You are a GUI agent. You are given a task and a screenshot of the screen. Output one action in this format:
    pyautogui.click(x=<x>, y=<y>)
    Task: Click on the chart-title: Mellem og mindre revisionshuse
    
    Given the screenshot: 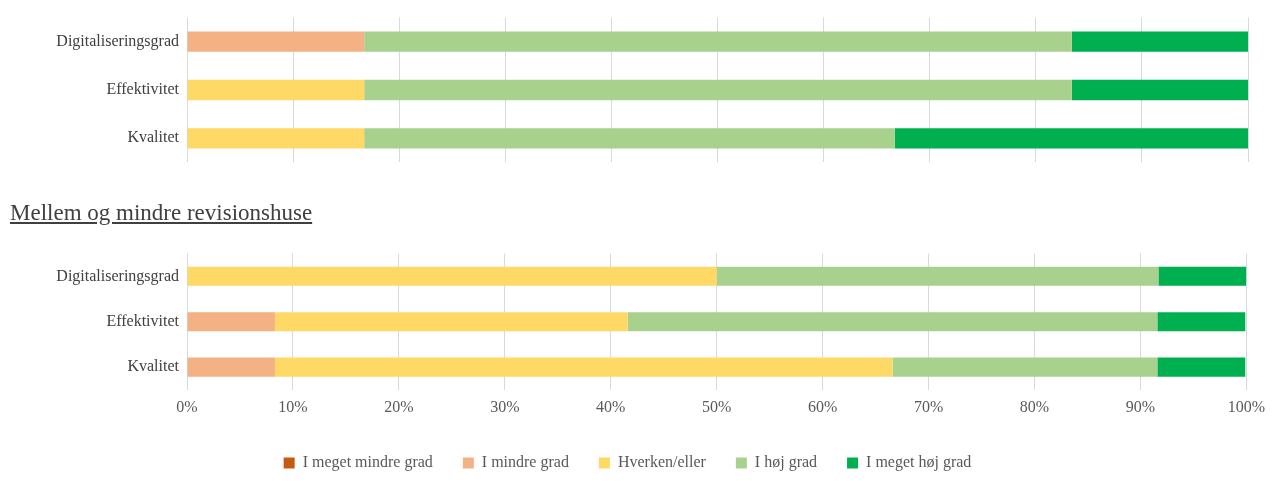 What is the action you would take?
    pyautogui.click(x=161, y=213)
    